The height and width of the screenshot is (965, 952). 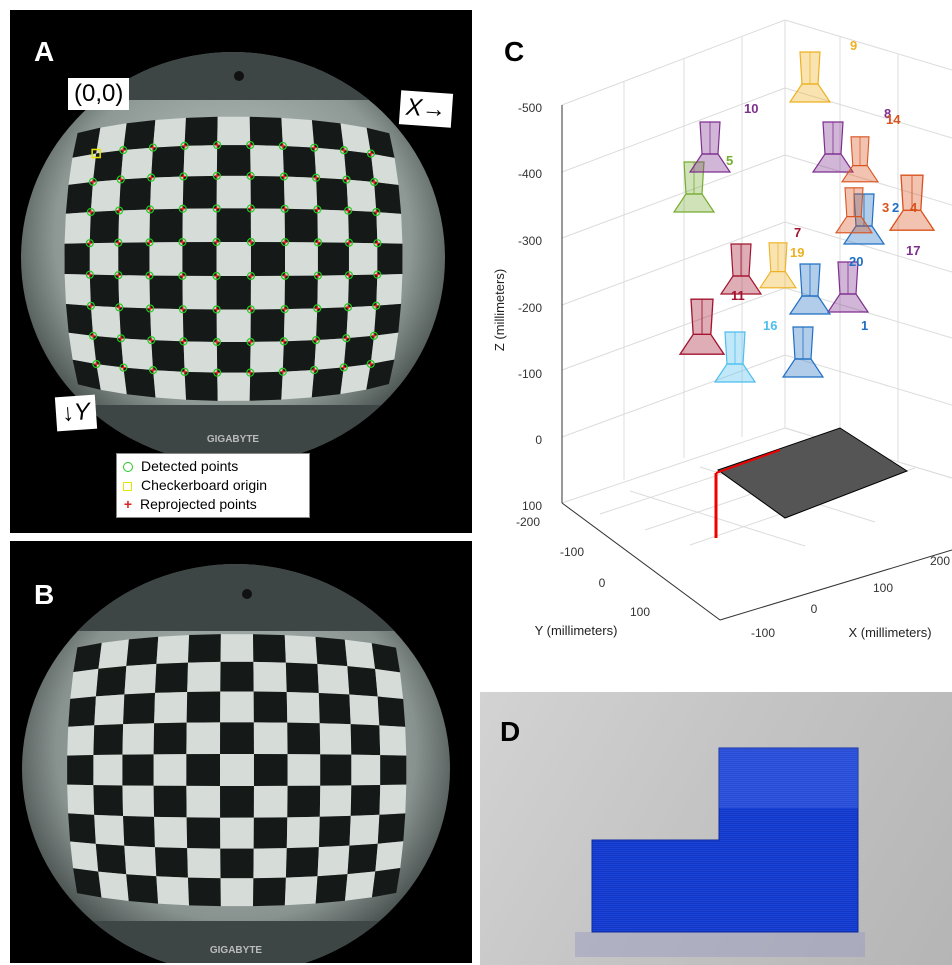 I want to click on checkerboard-a, so click(x=233, y=258).